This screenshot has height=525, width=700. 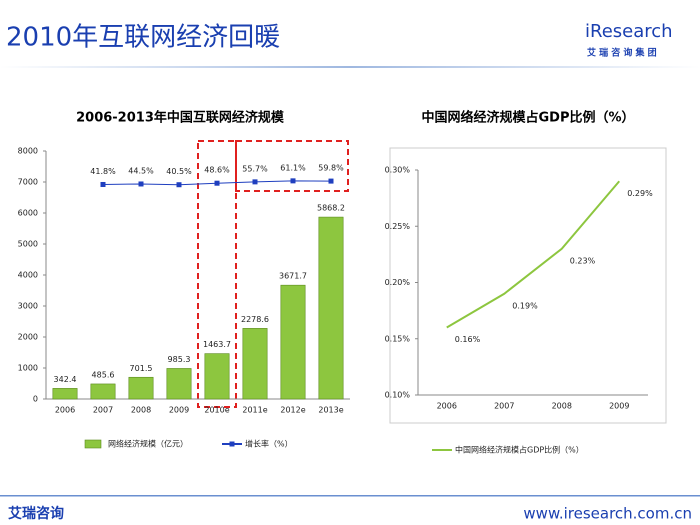 What do you see at coordinates (519, 450) in the screenshot?
I see `legend-label: 中国网络经济规模占GDP比例（%）` at bounding box center [519, 450].